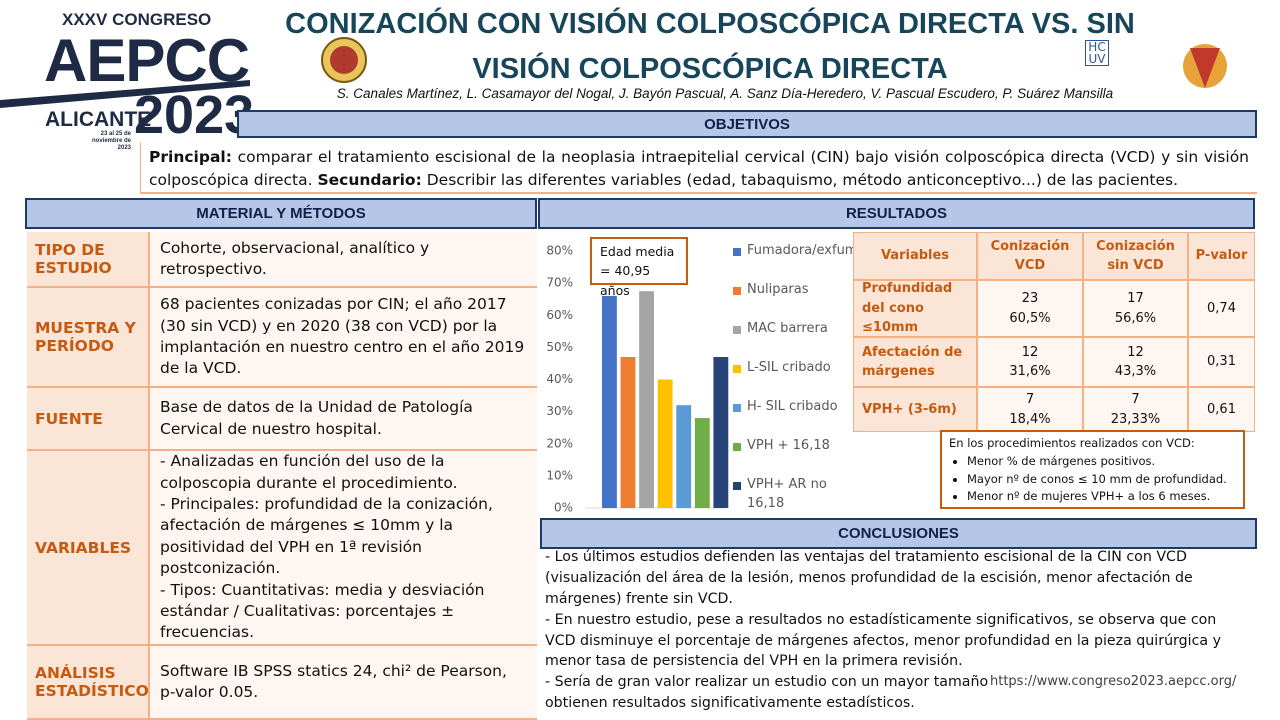  Describe the element at coordinates (559, 475) in the screenshot. I see `y-tick-label: 10%` at that location.